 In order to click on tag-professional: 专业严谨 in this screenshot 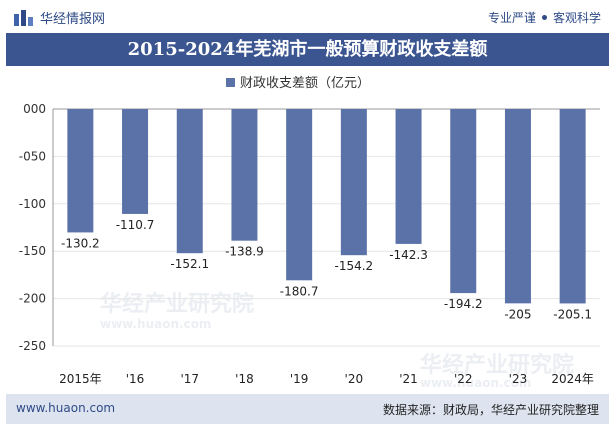, I will do `click(511, 18)`.